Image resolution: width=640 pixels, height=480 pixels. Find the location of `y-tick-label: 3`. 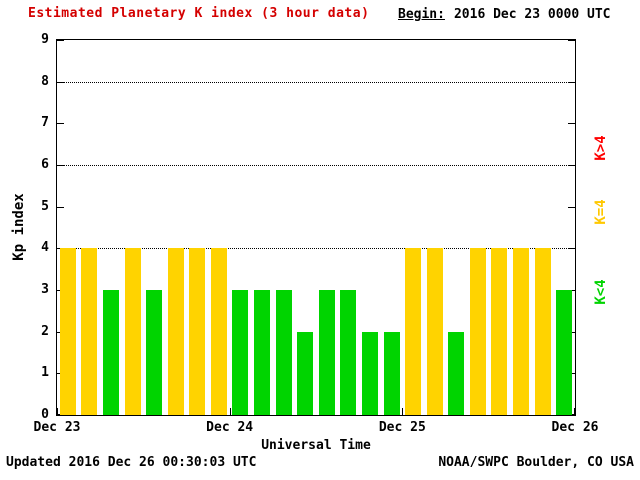

y-tick-label: 3 is located at coordinates (45, 289).